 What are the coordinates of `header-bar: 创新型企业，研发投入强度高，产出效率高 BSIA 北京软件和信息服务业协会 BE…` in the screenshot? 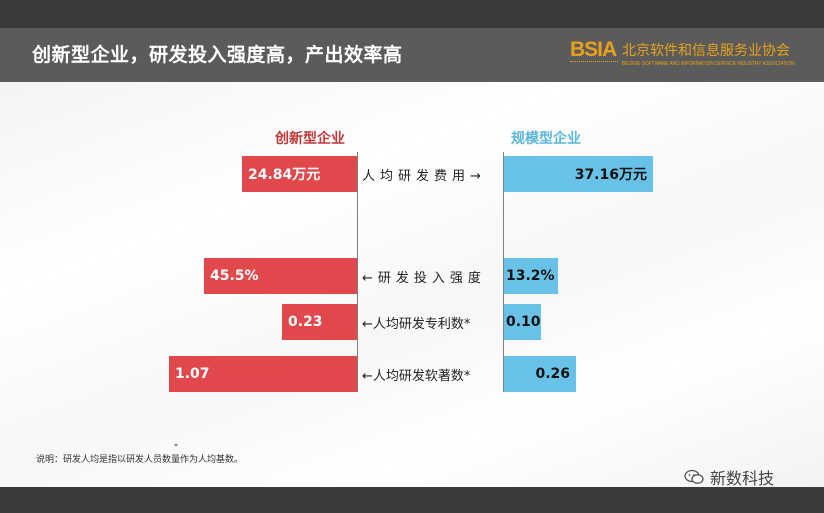 It's located at (412, 55).